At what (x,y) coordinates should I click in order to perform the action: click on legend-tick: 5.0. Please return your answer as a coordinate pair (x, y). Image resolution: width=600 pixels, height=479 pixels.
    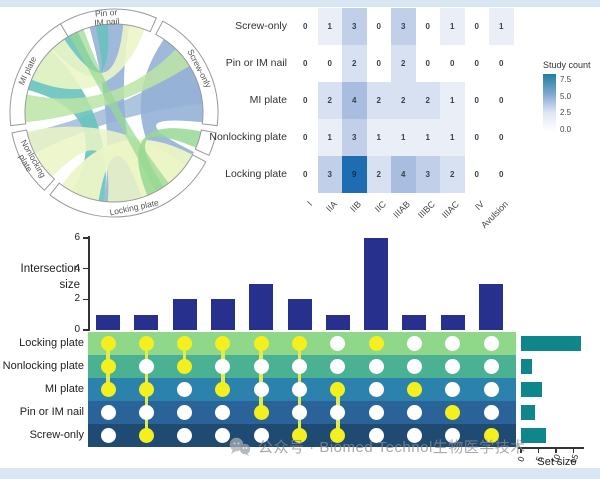
    Looking at the image, I should click on (566, 96).